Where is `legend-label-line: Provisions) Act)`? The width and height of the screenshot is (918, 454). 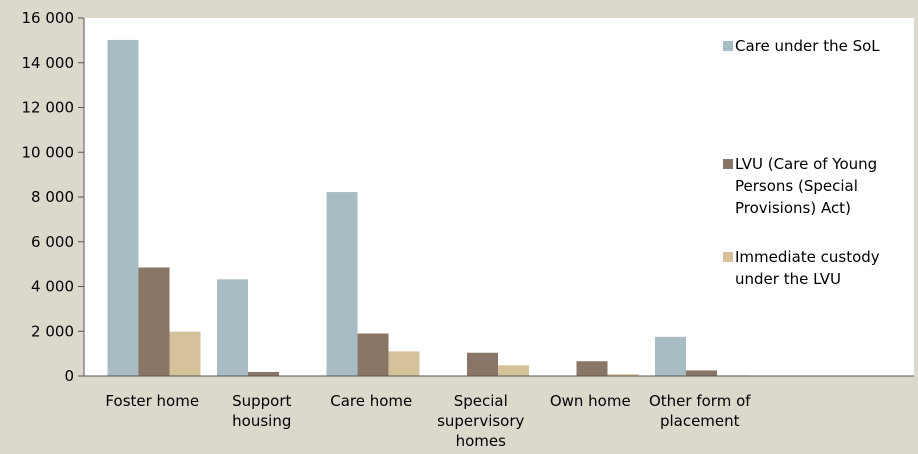
legend-label-line: Provisions) Act) is located at coordinates (793, 208).